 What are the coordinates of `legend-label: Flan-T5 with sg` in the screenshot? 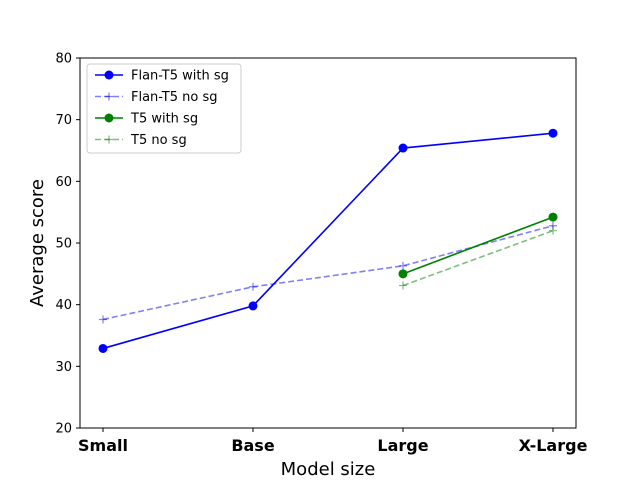 It's located at (180, 76).